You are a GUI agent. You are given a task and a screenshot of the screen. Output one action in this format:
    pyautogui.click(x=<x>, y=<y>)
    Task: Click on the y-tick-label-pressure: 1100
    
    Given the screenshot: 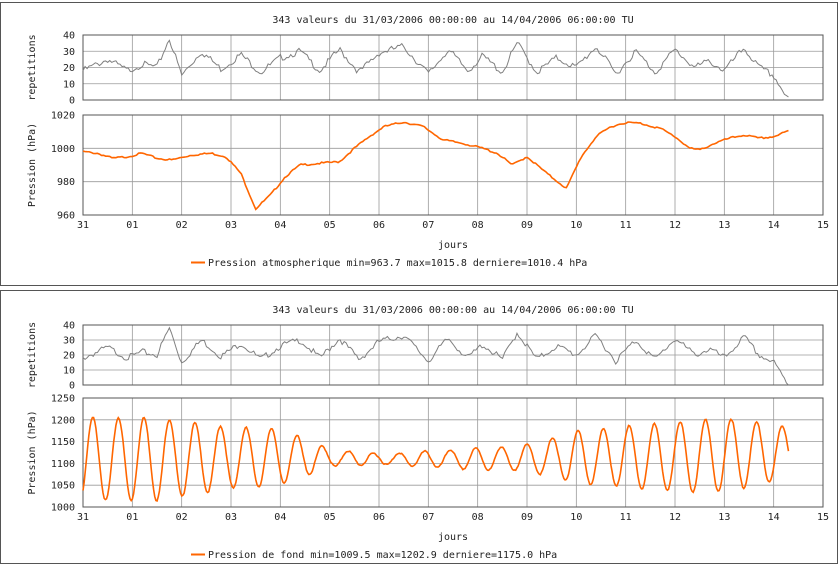 What is the action you would take?
    pyautogui.click(x=63, y=464)
    